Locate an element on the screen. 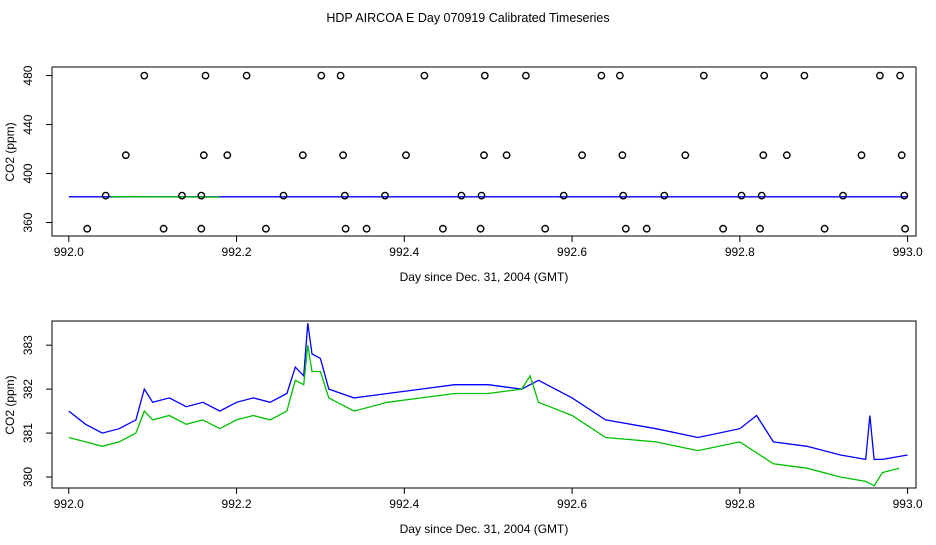 The height and width of the screenshot is (545, 936). y-tick-label: 383 is located at coordinates (28, 345).